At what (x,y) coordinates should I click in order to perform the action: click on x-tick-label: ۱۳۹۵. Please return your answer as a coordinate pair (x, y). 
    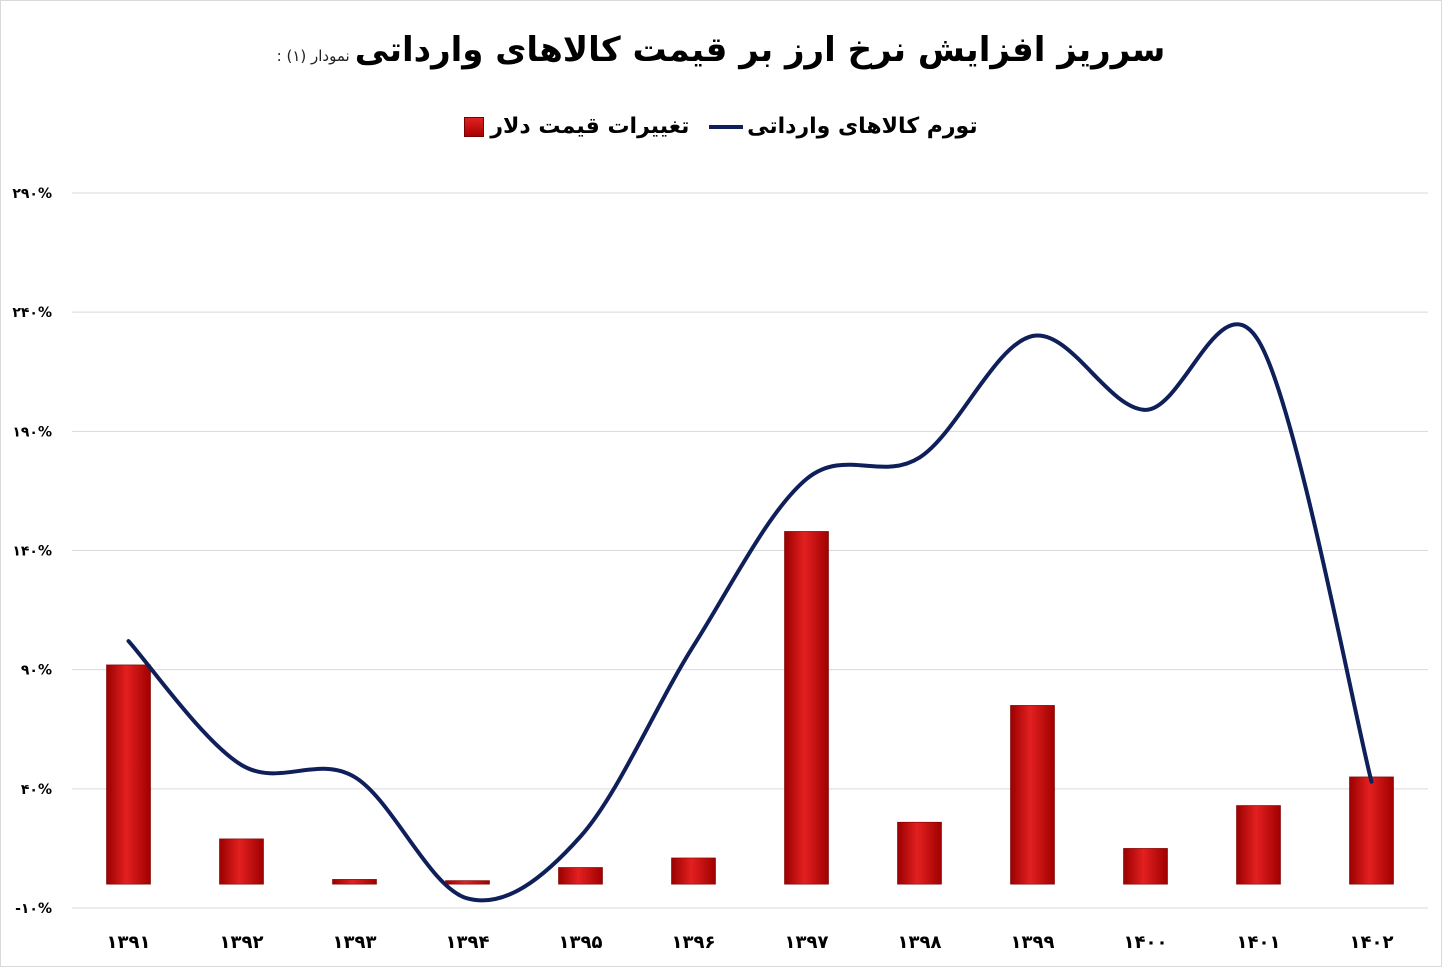
    Looking at the image, I should click on (581, 942).